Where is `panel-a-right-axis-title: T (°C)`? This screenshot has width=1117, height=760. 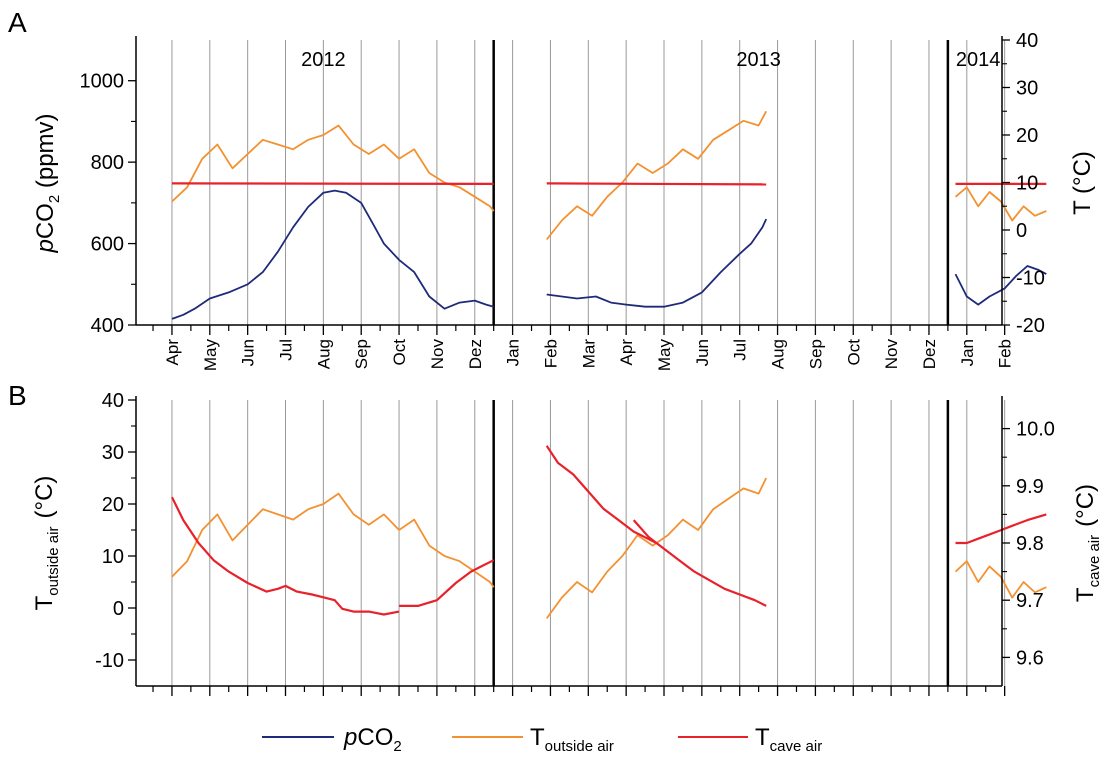
panel-a-right-axis-title: T (°C) is located at coordinates (1082, 183).